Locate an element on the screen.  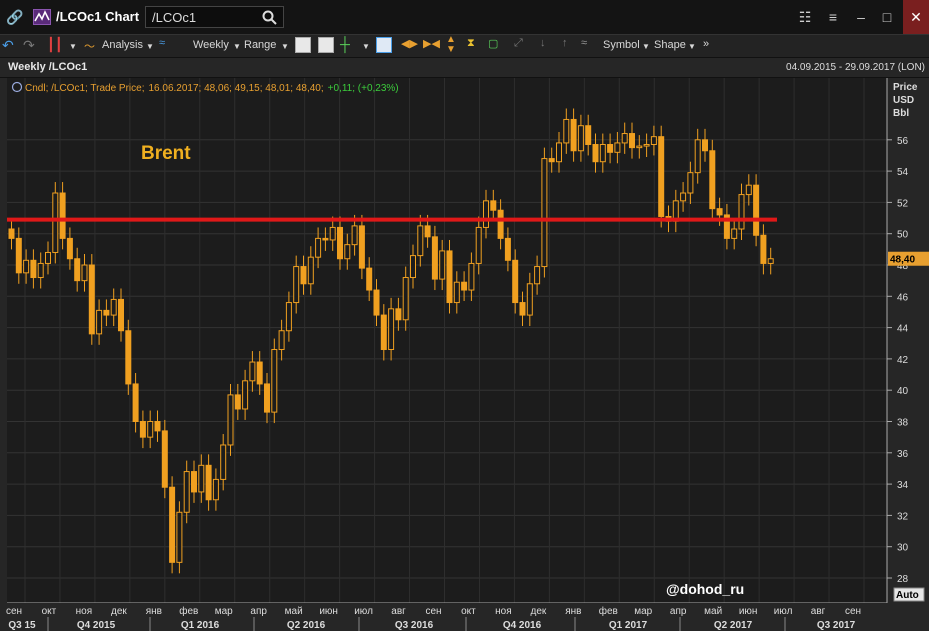
candle-icon: ┃┃ is located at coordinates (55, 44).